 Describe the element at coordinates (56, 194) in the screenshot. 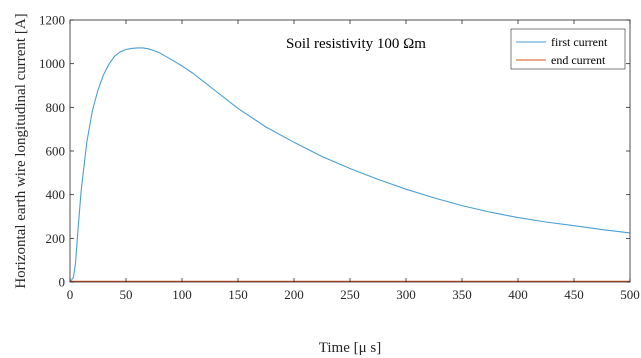

I see `y-tick-label: 400` at that location.